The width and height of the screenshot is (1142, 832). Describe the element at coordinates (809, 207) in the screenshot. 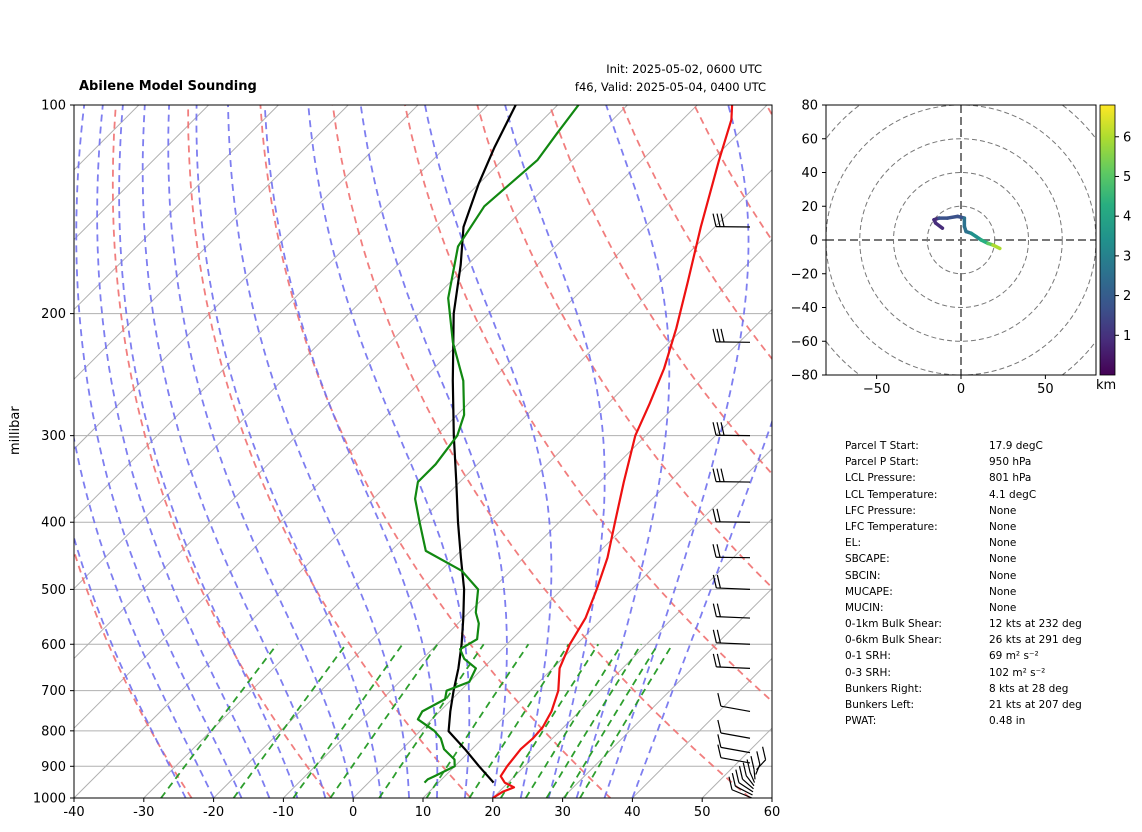

I see `hodo-y-tick-label: 20` at that location.